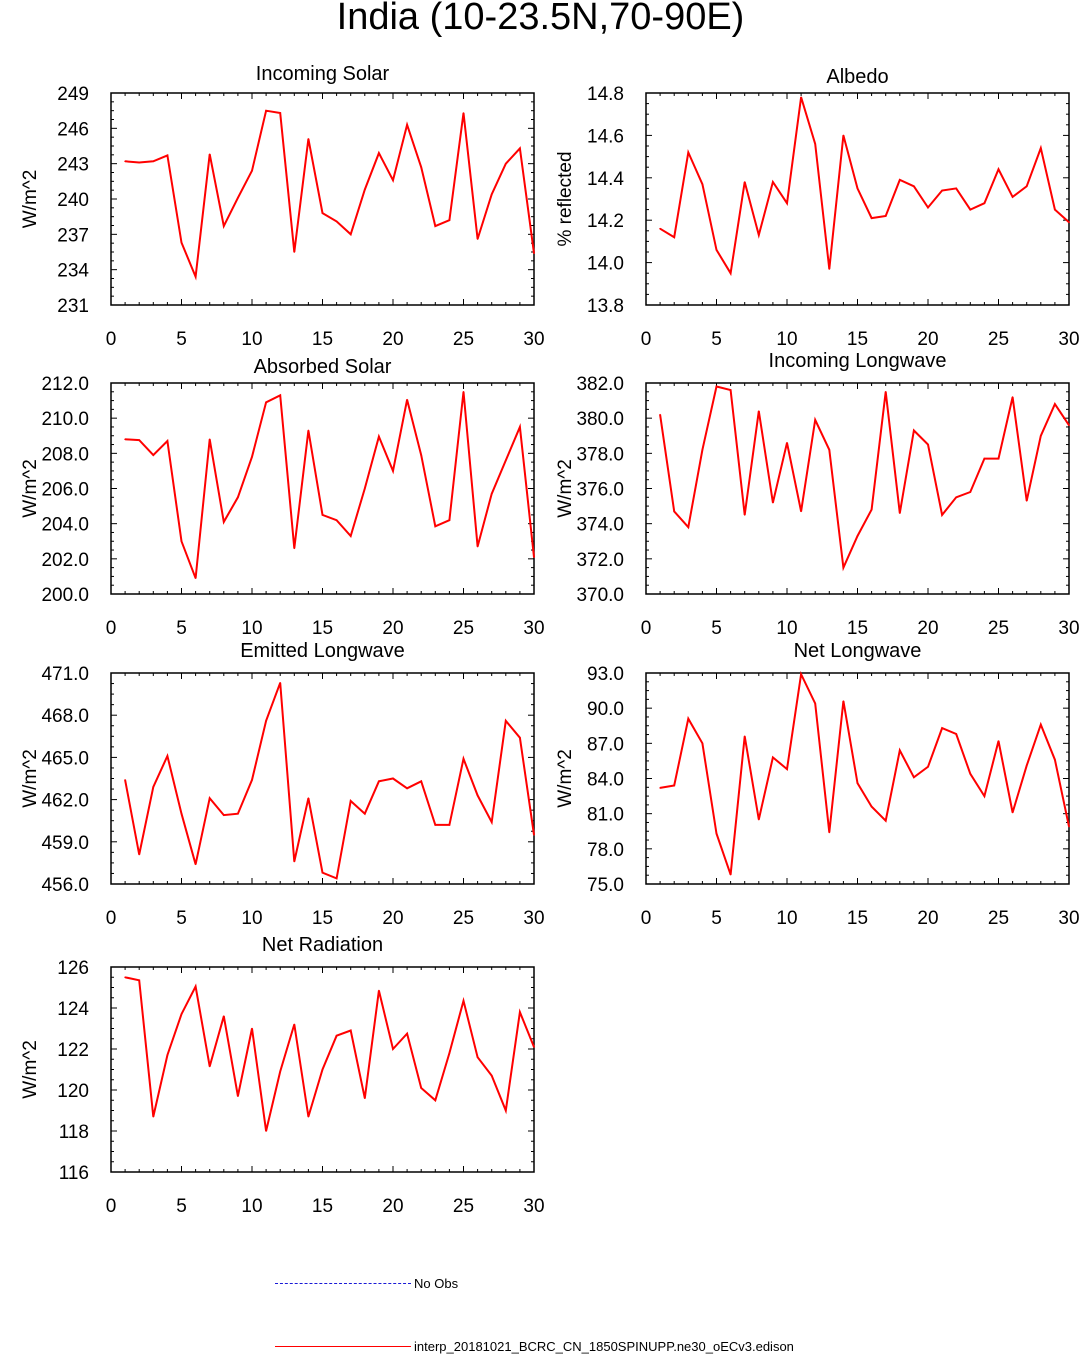 The image size is (1081, 1354). What do you see at coordinates (73, 306) in the screenshot?
I see `y-tick-label: 231` at bounding box center [73, 306].